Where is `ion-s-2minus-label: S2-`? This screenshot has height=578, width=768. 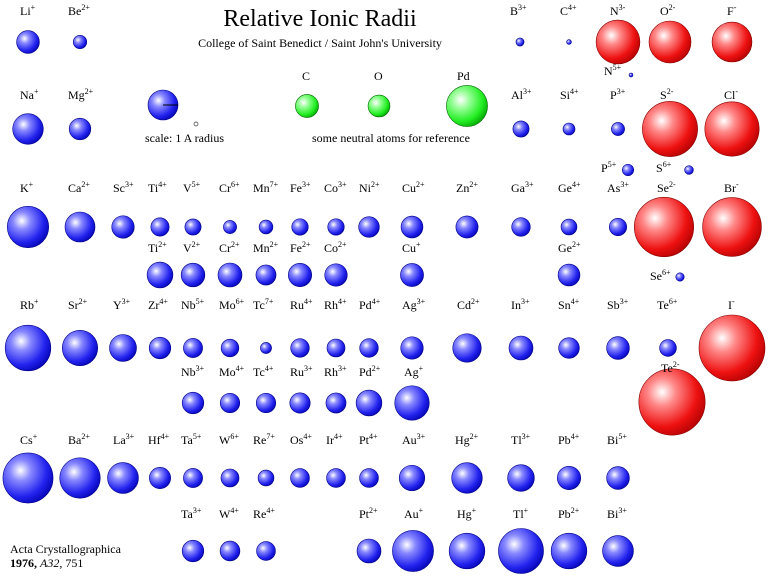
ion-s-2minus-label: S2- is located at coordinates (667, 94).